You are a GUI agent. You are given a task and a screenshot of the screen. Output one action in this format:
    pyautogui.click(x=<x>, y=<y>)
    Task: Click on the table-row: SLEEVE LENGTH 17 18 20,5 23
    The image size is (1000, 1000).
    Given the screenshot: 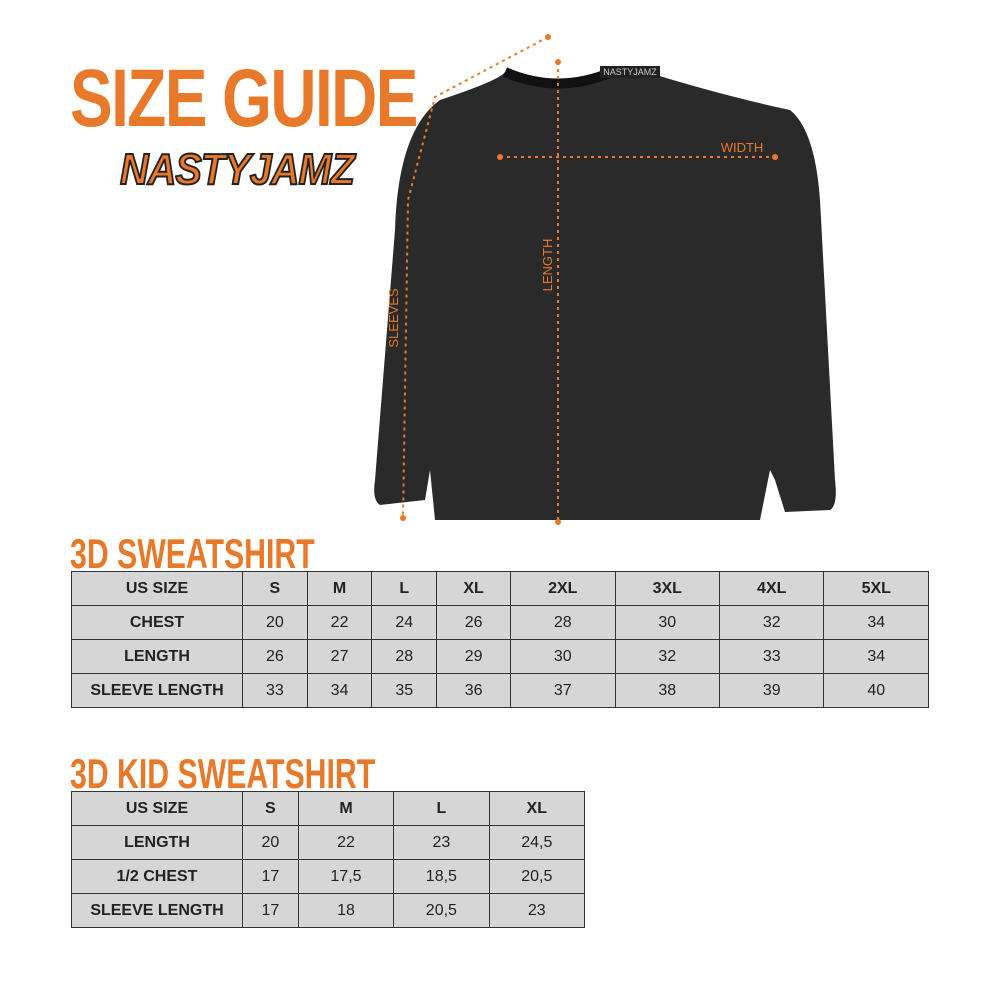 What is the action you would take?
    pyautogui.click(x=328, y=910)
    